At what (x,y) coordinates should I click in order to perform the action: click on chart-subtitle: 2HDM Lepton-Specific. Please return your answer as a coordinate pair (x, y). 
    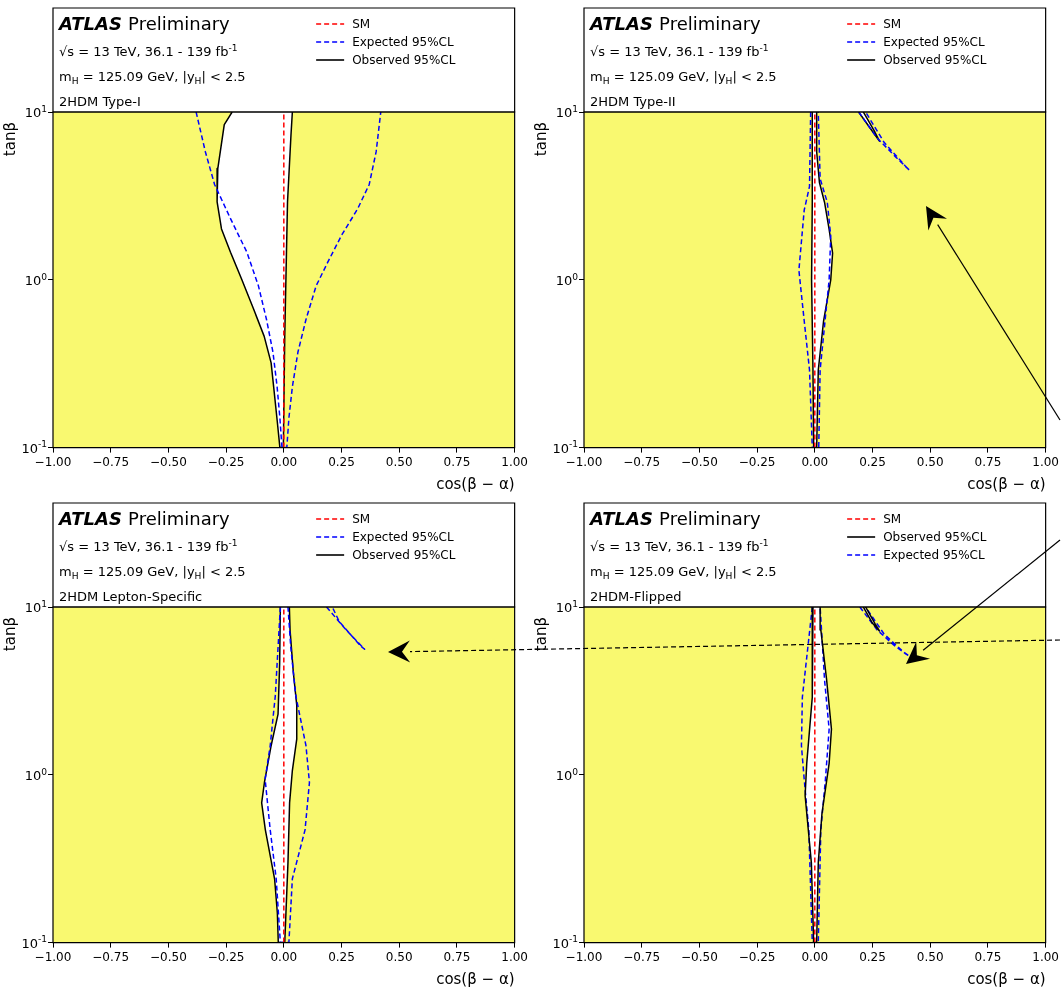
    Looking at the image, I should click on (131, 596).